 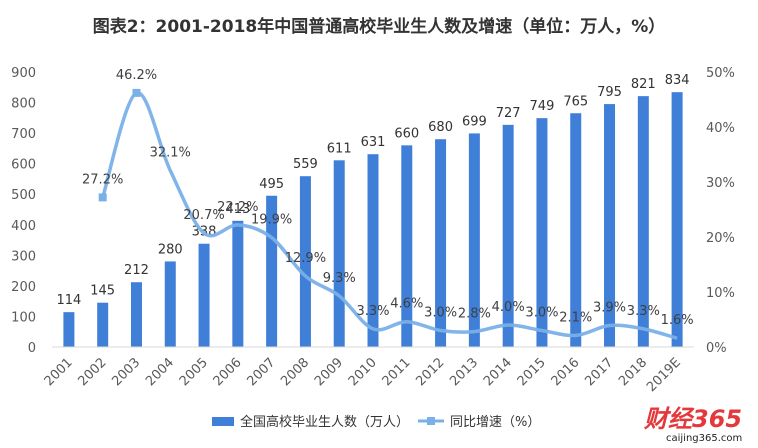 I want to click on line-value-label: 9.3%, so click(x=339, y=278).